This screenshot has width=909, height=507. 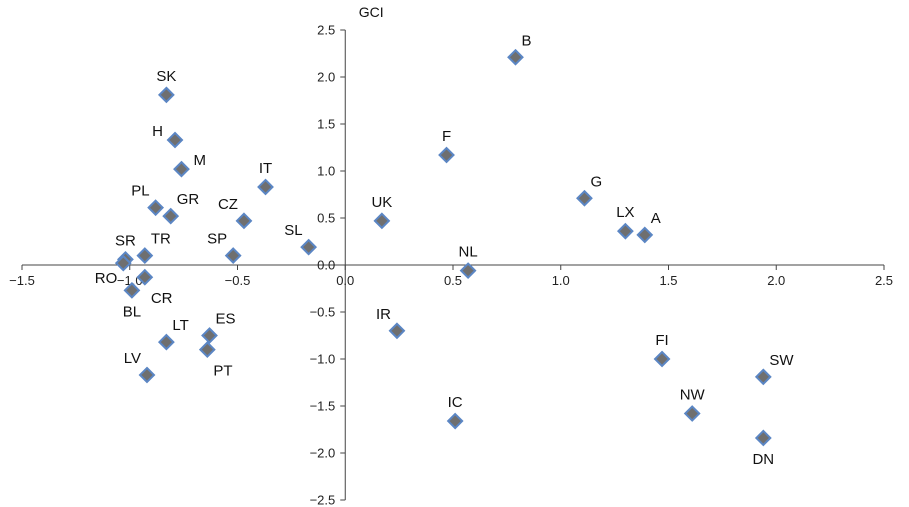 What do you see at coordinates (453, 280) in the screenshot?
I see `x-tick-label: 0.5` at bounding box center [453, 280].